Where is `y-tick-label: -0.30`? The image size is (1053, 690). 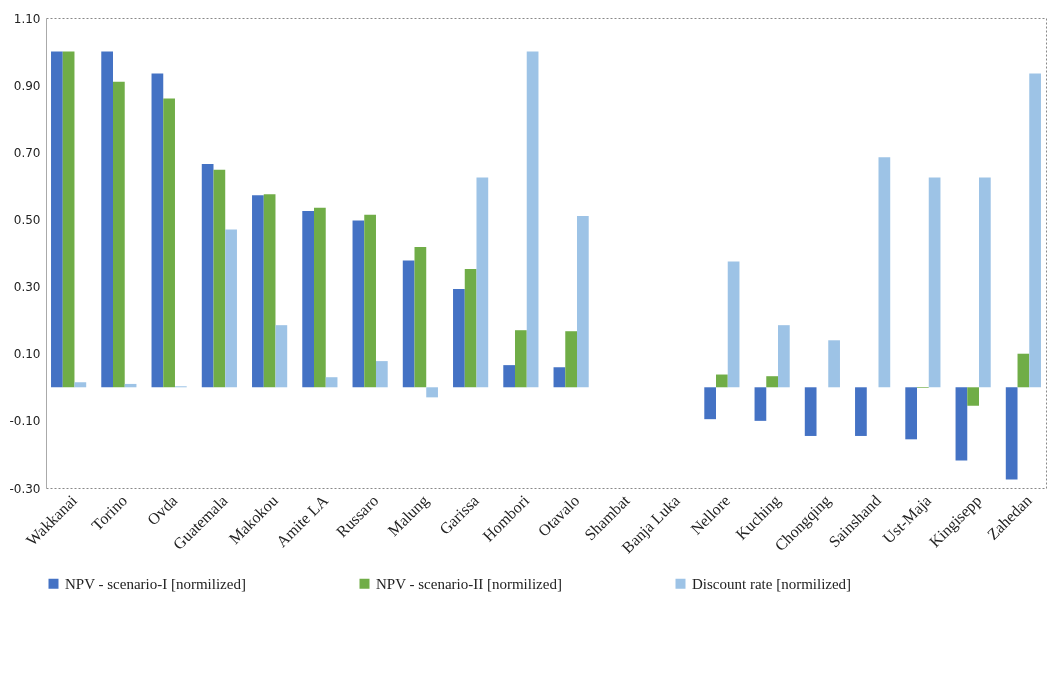 y-tick-label: -0.30 is located at coordinates (25, 488).